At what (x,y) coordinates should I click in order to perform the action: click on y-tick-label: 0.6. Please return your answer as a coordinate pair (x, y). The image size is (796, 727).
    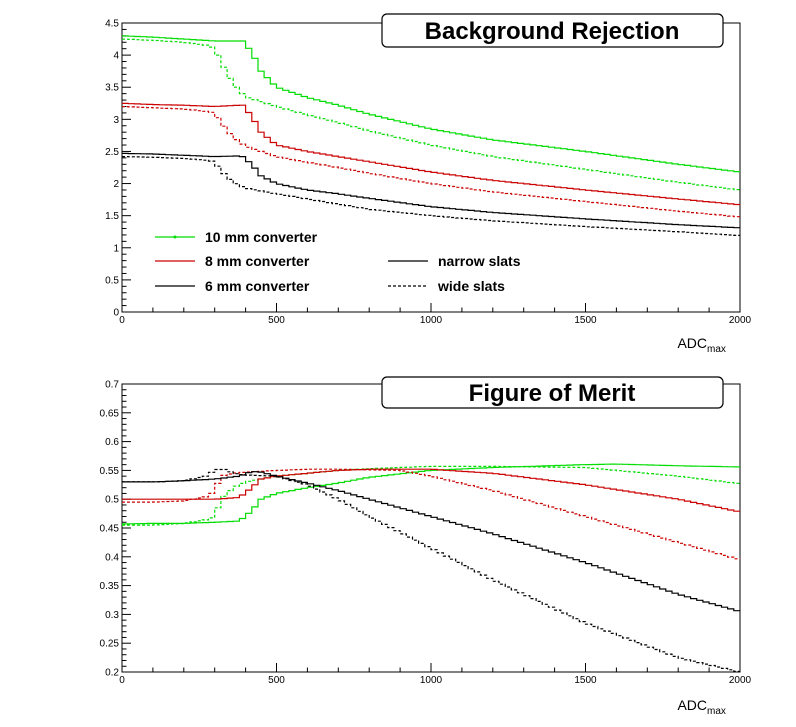
    Looking at the image, I should click on (112, 442).